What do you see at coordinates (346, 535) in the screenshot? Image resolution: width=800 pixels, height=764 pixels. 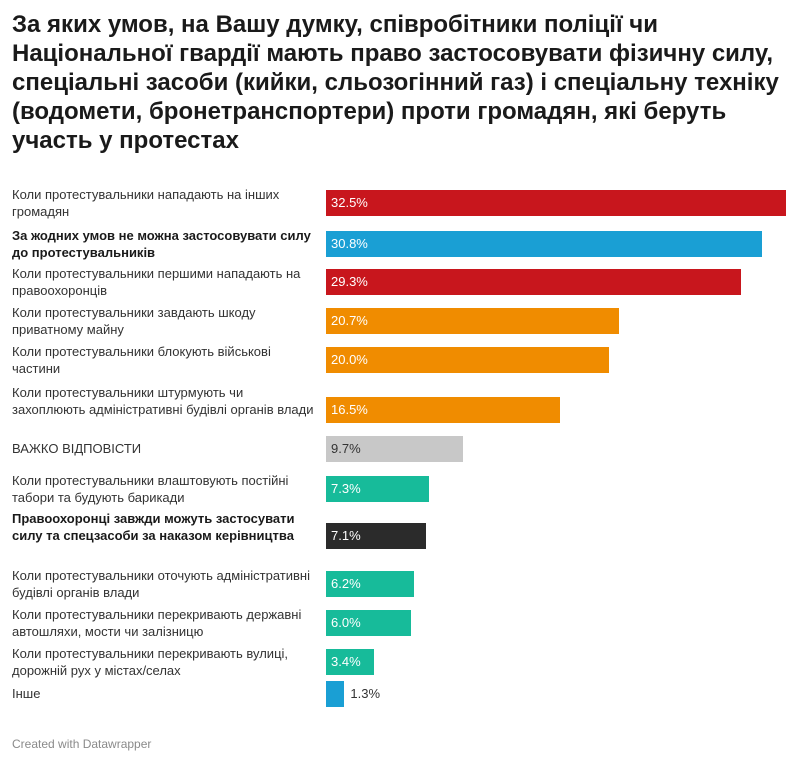 I see `bar-value-label: 7.1%` at bounding box center [346, 535].